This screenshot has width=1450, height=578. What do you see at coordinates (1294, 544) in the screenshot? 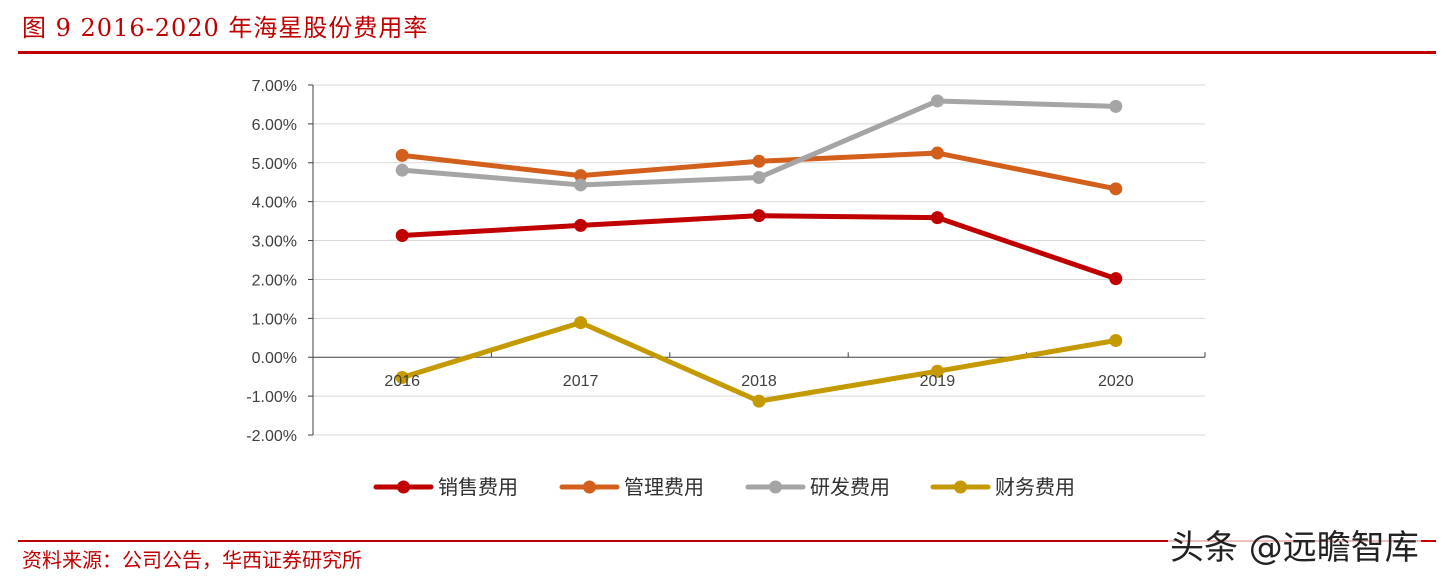
I see `watermark: 头条 @远瞻智库` at bounding box center [1294, 544].